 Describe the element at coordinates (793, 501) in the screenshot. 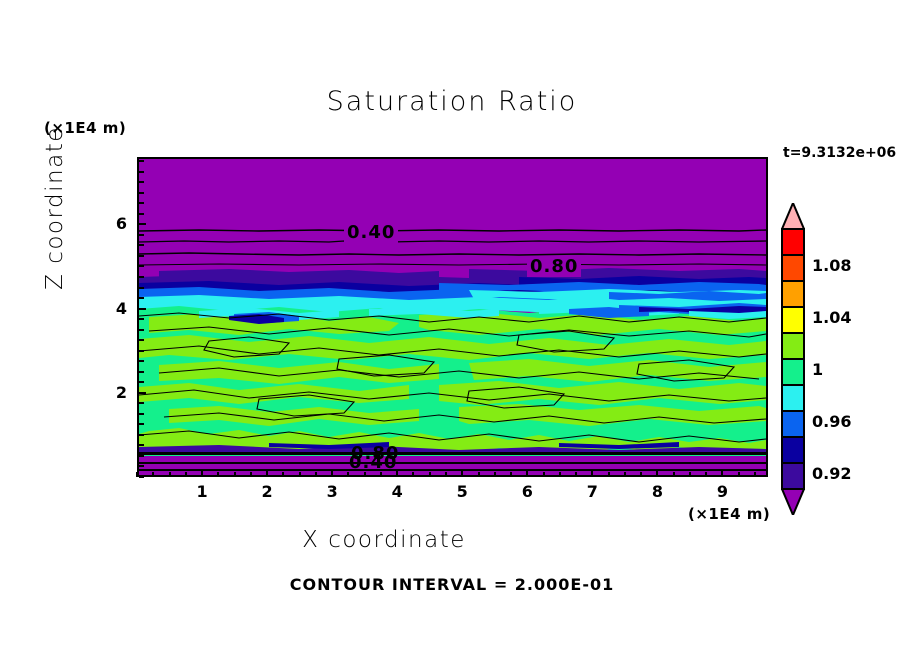

I see `colorbar-under-cap` at that location.